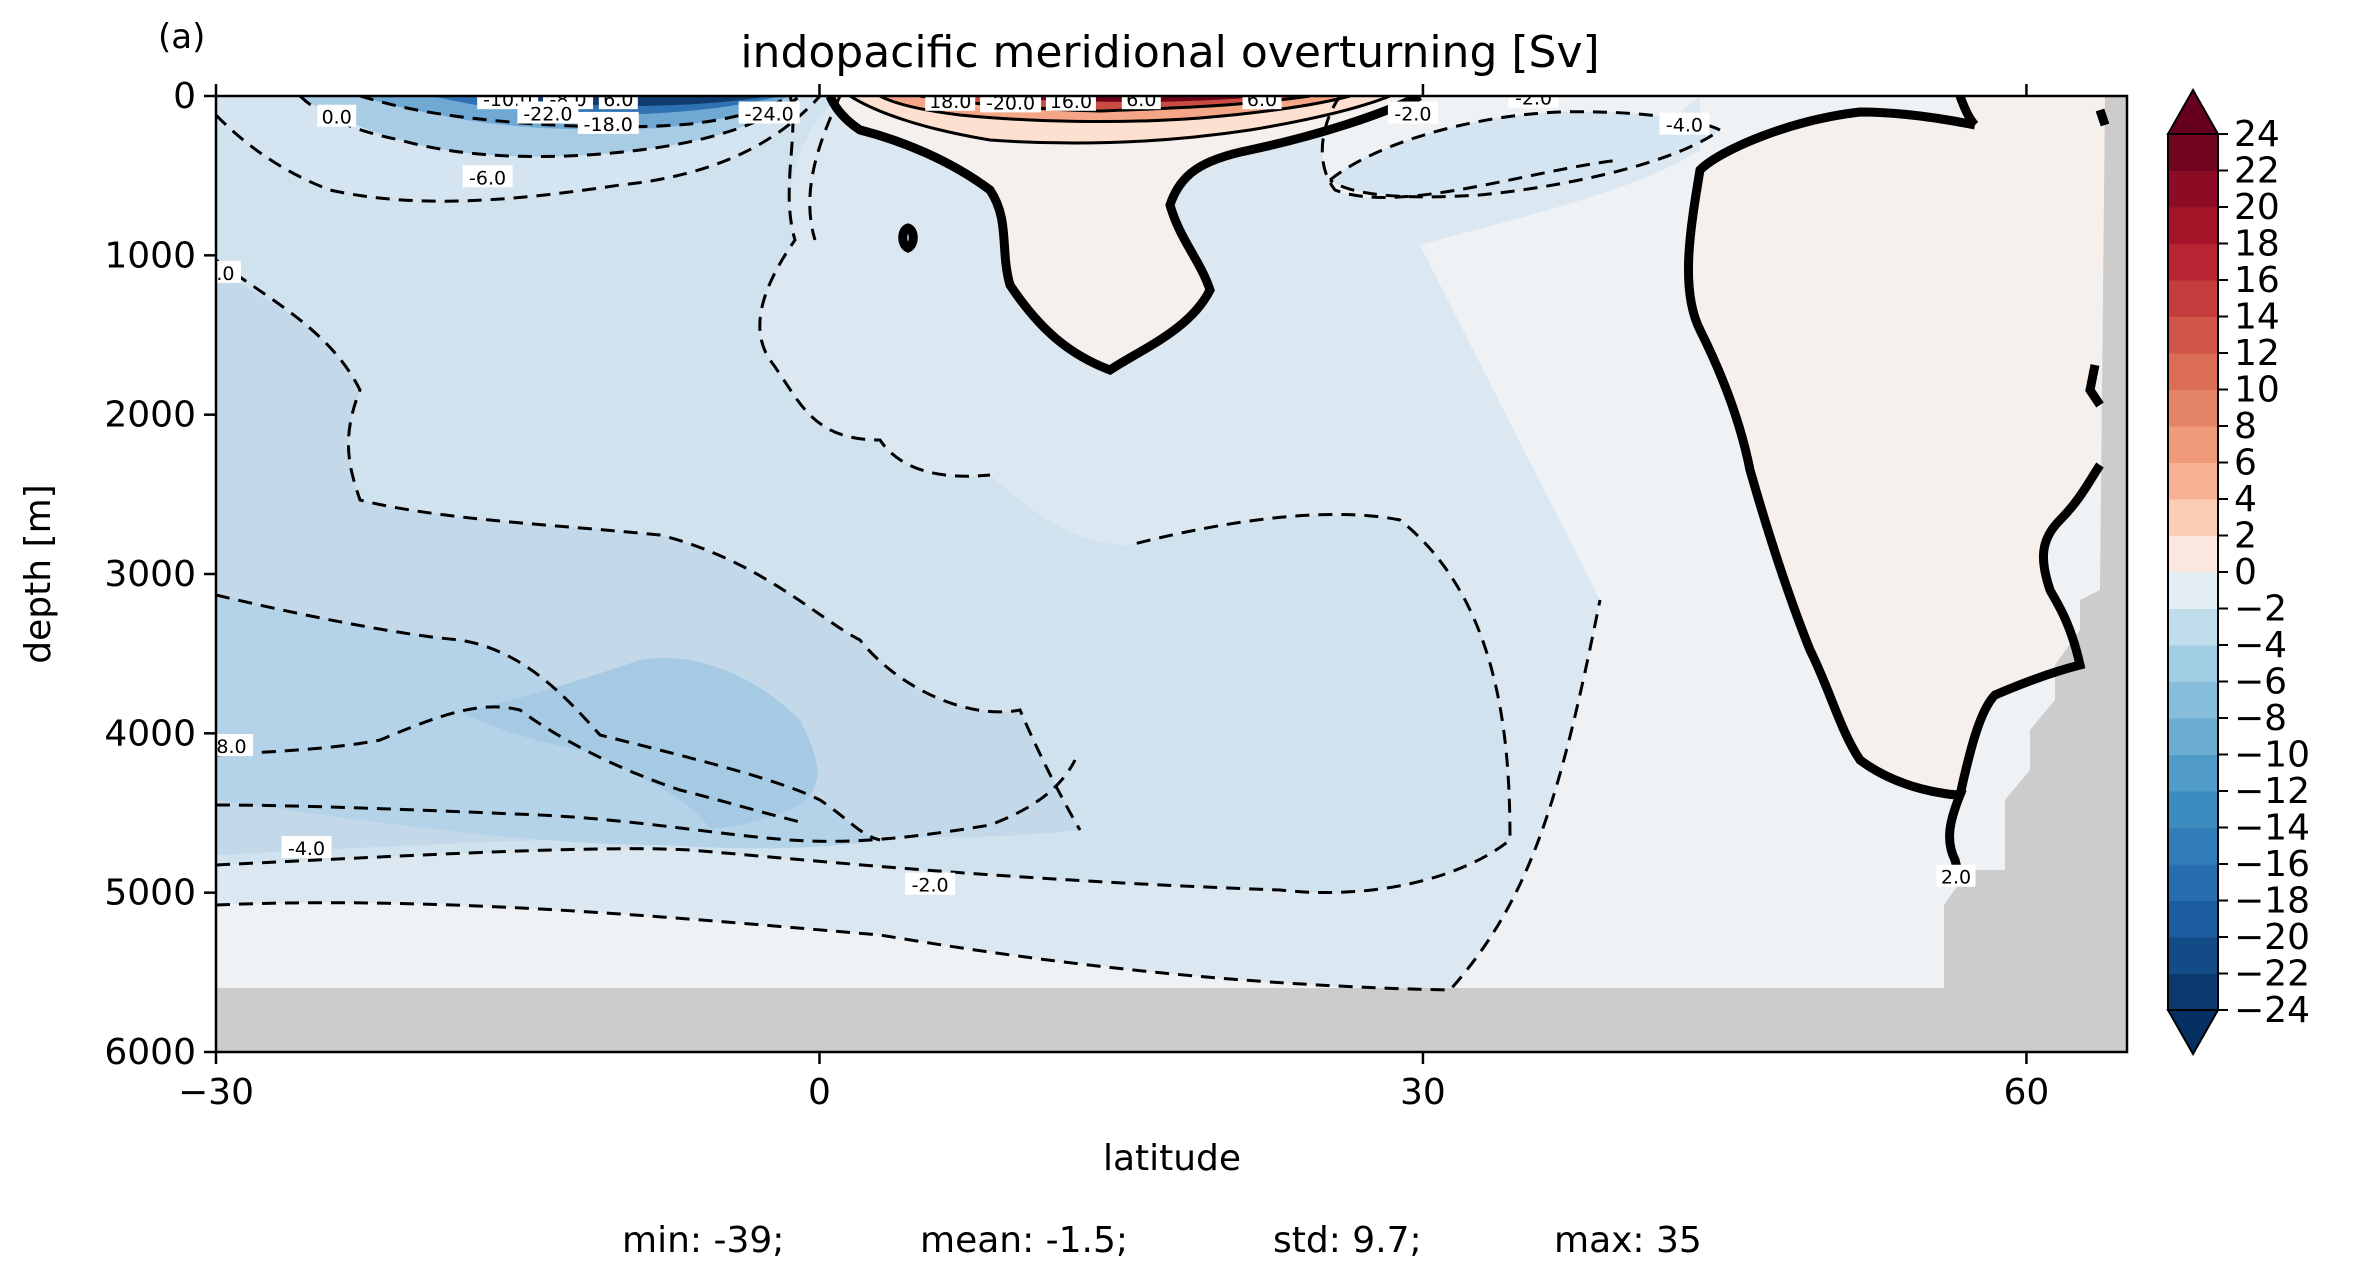 The image size is (2362, 1268). I want to click on colorbar-extend-min, so click(2193, 1033).